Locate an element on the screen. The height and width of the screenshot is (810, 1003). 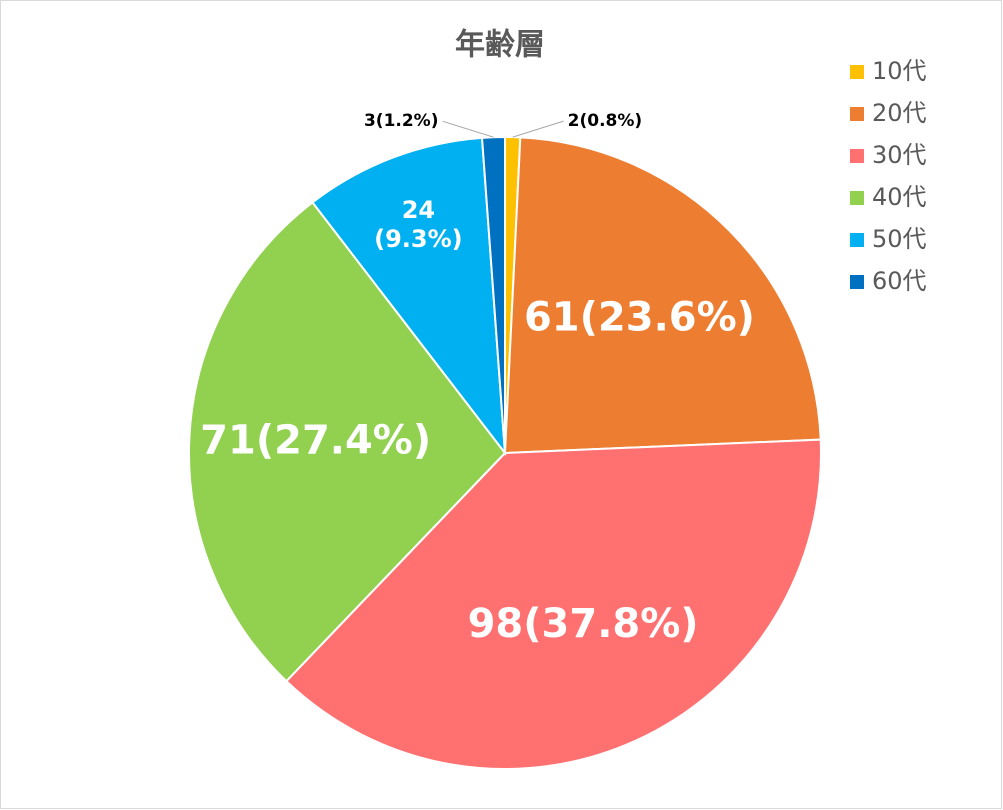
data-label: 98(37.8%) is located at coordinates (583, 624).